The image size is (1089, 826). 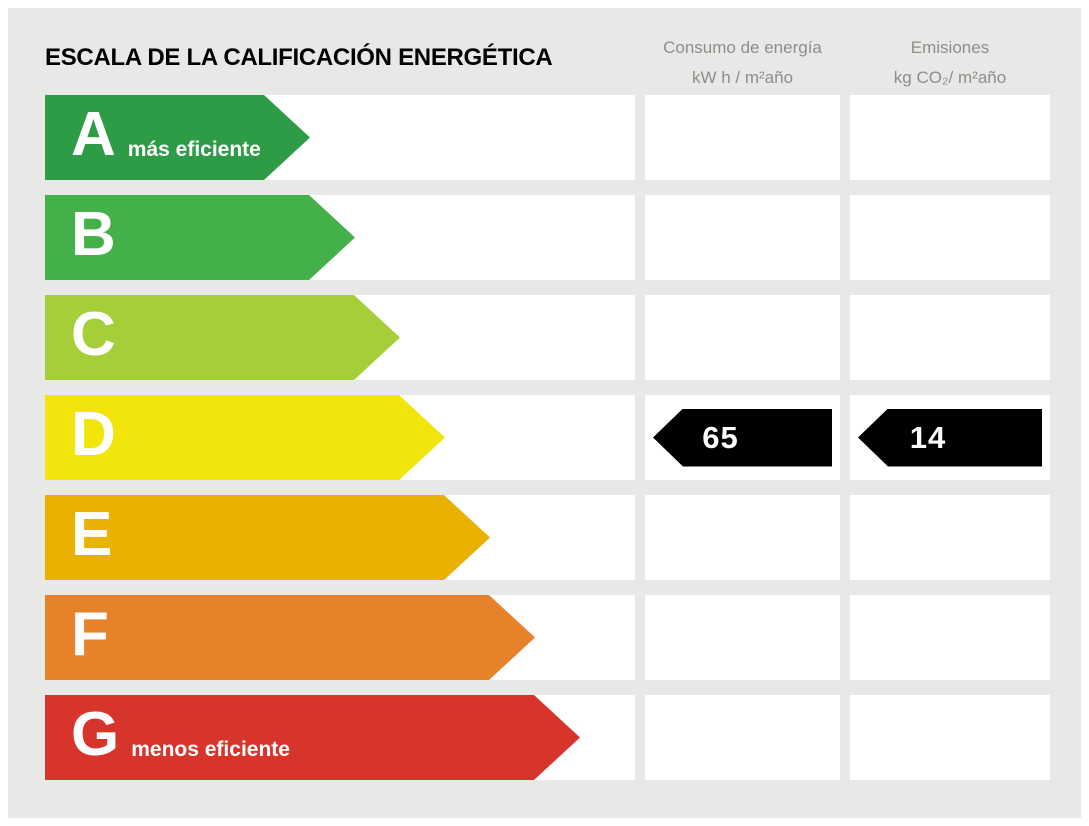 What do you see at coordinates (210, 749) in the screenshot?
I see `rating-label: menos eficiente` at bounding box center [210, 749].